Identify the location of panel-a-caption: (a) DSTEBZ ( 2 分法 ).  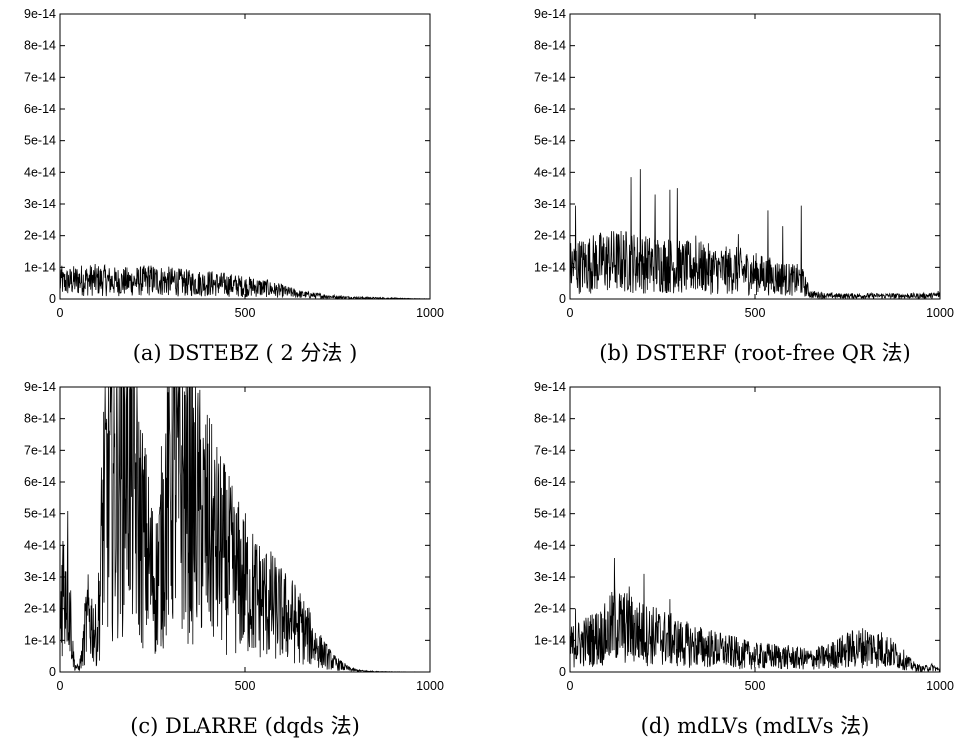
(245, 353).